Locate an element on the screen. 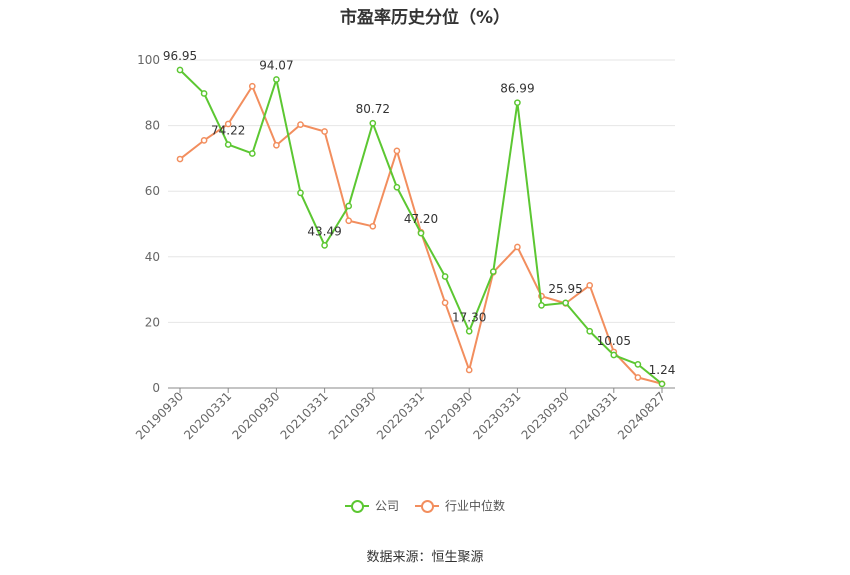 The image size is (850, 575). data-label: 25.95 is located at coordinates (565, 289).